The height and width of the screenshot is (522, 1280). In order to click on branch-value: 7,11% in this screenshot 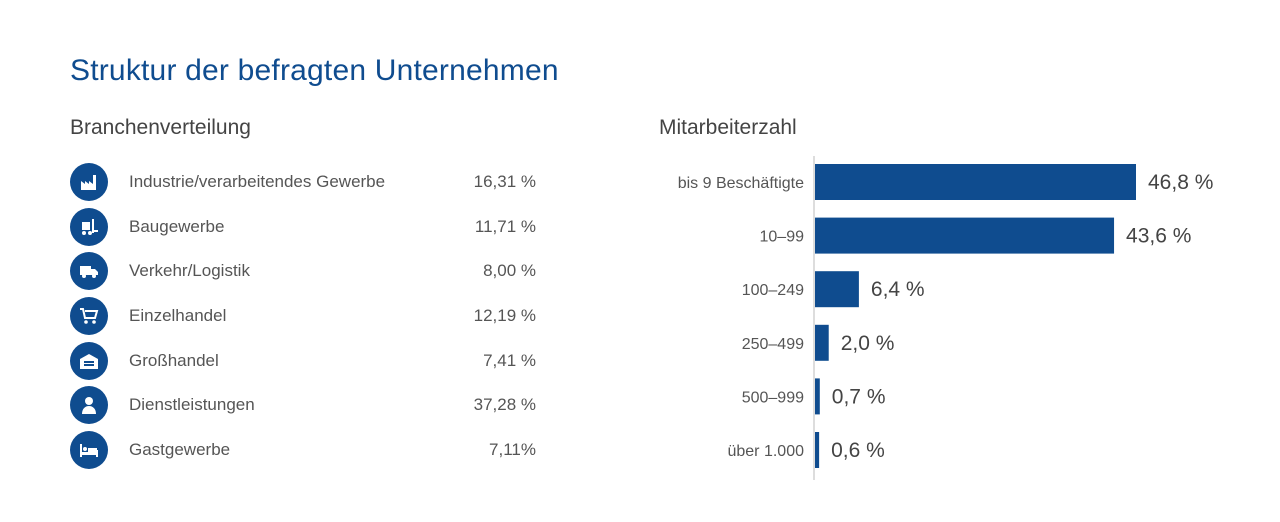, I will do `click(512, 450)`.